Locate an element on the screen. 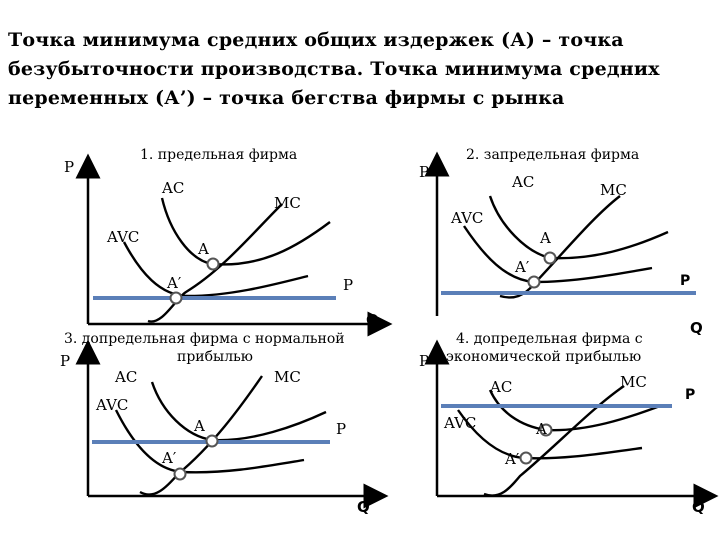 The width and height of the screenshot is (720, 540). panel-caption: 3. допредельная фирма с нормальной is located at coordinates (204, 339).